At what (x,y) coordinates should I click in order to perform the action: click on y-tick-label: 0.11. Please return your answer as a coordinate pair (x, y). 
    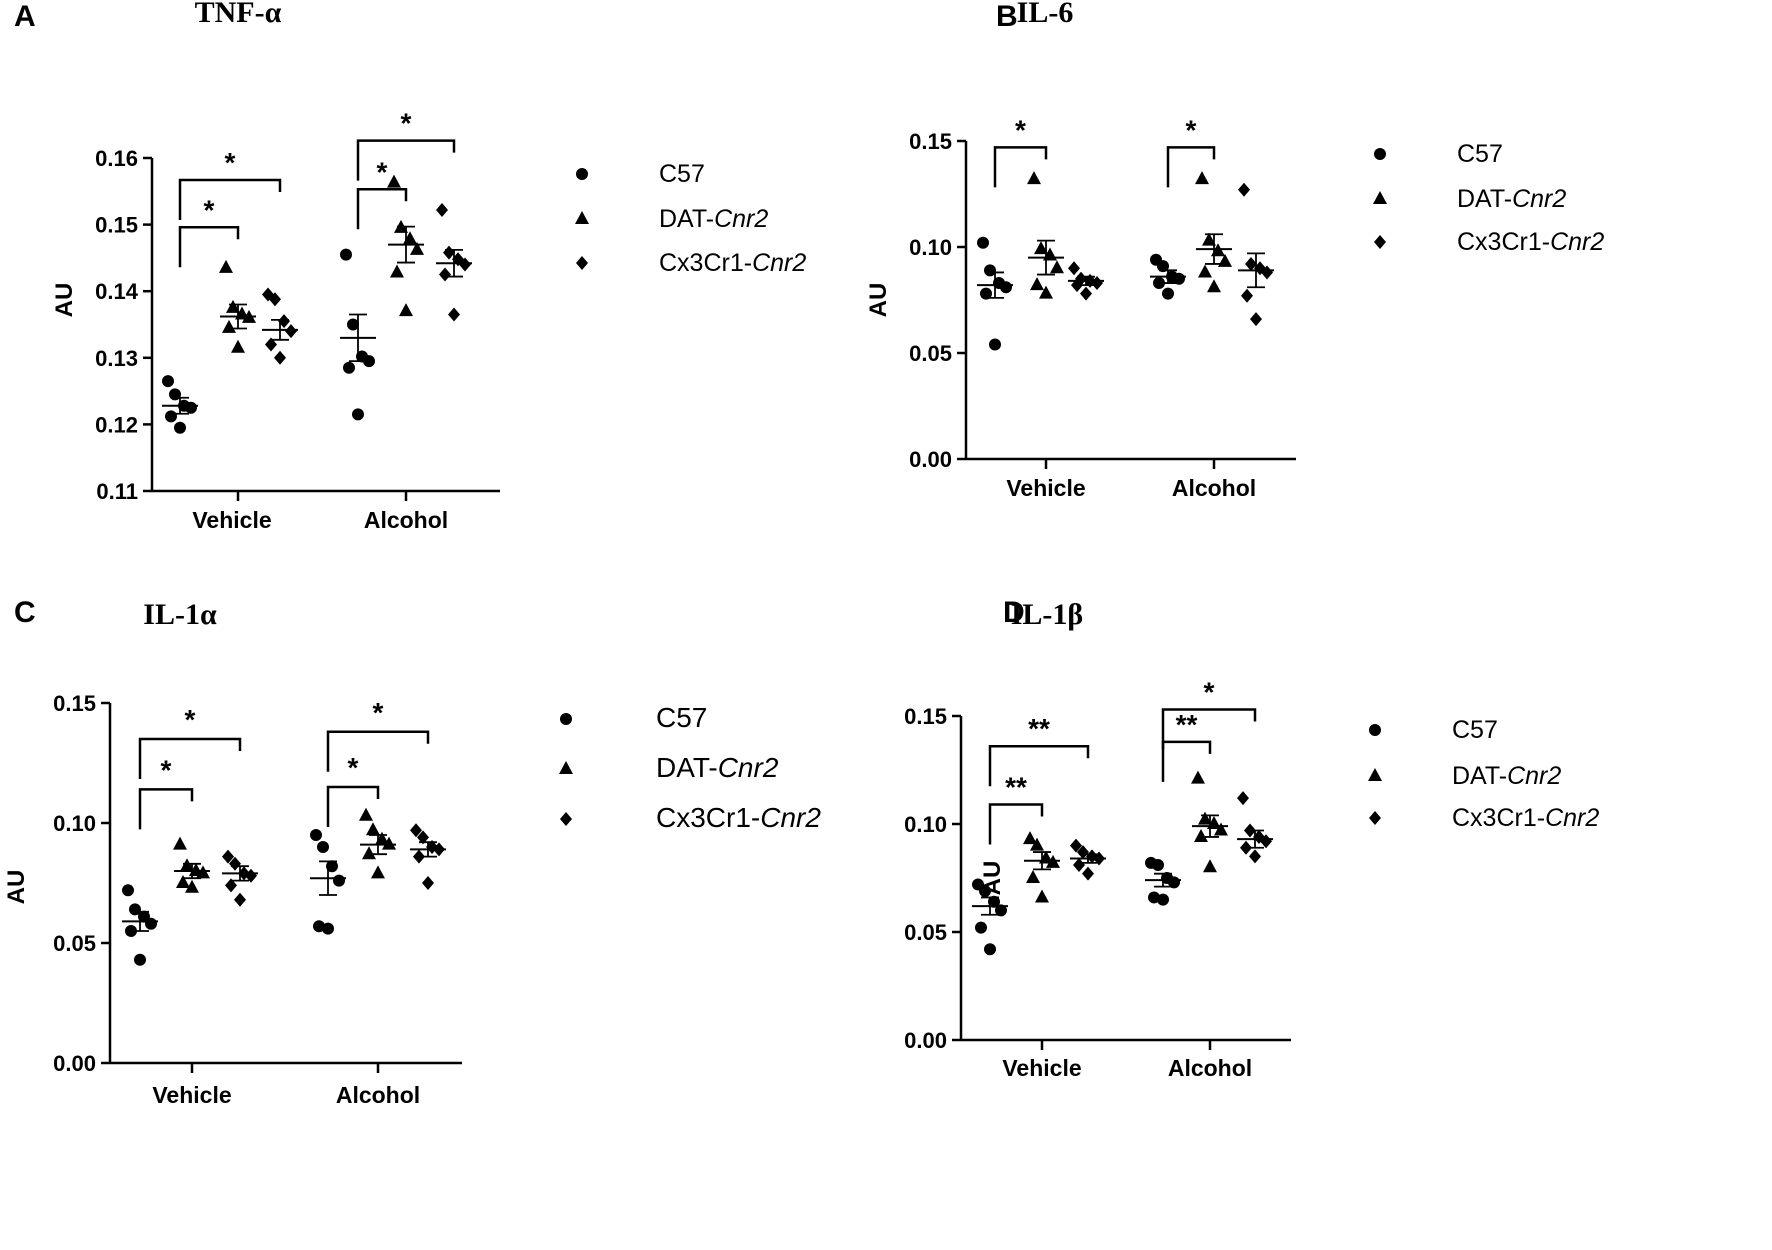
    Looking at the image, I should click on (117, 491).